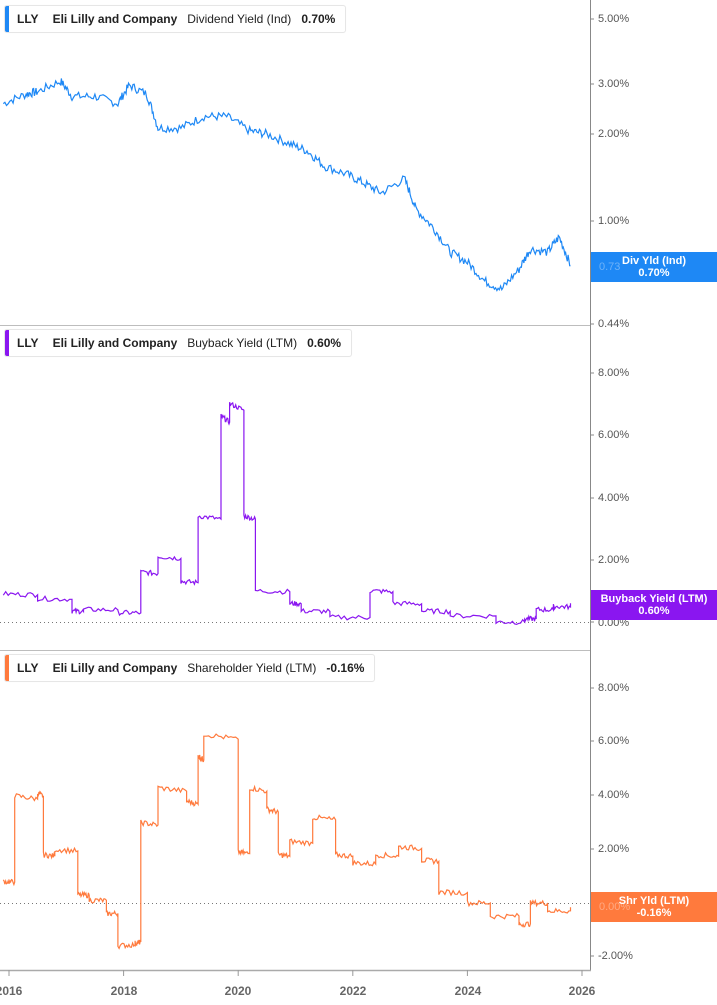 This screenshot has height=1005, width=717. I want to click on legend-value: 0.60%, so click(324, 343).